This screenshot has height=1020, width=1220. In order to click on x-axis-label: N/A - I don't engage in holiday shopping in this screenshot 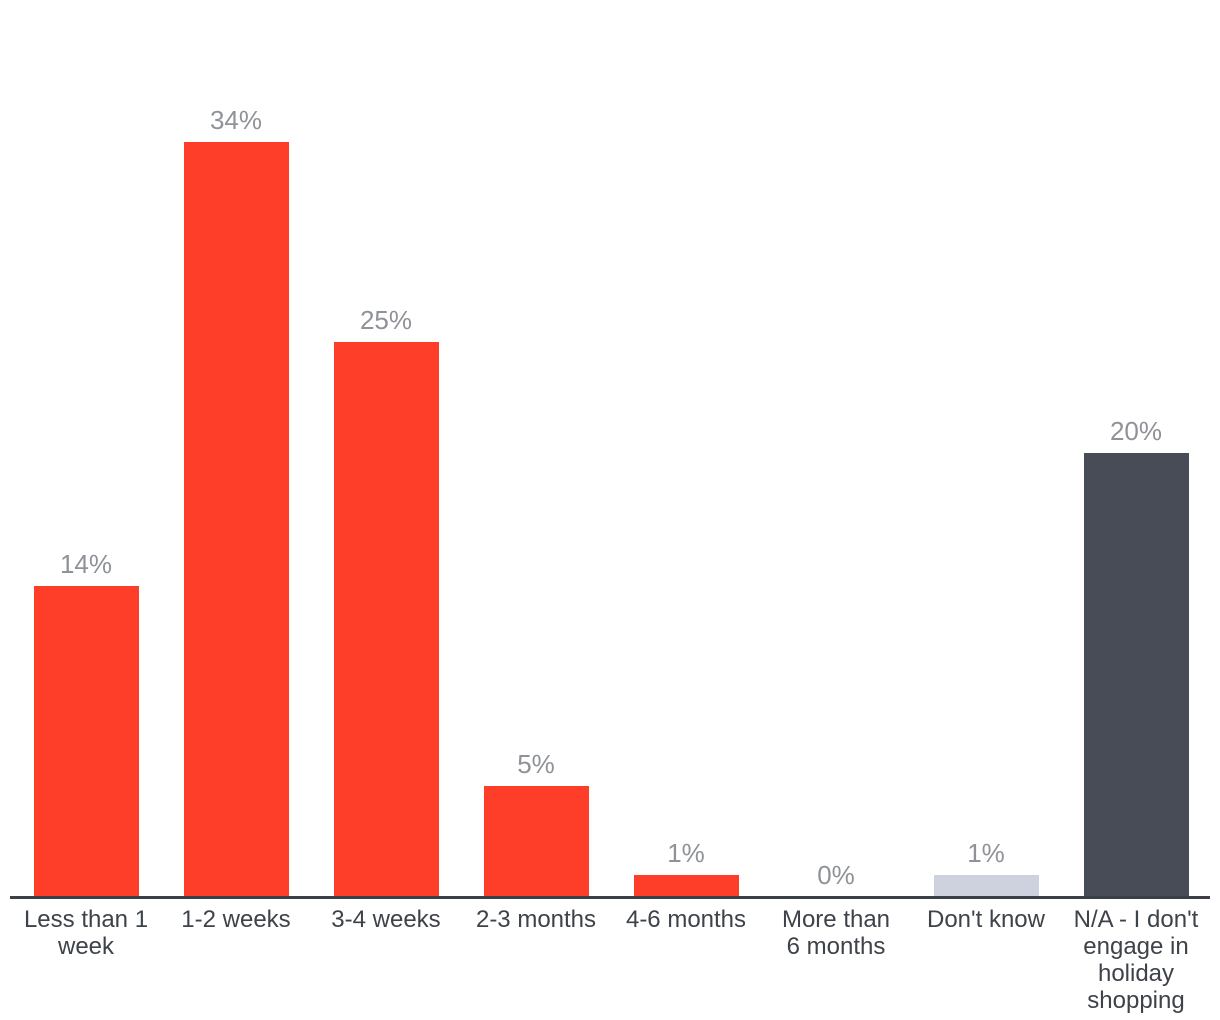, I will do `click(1136, 960)`.